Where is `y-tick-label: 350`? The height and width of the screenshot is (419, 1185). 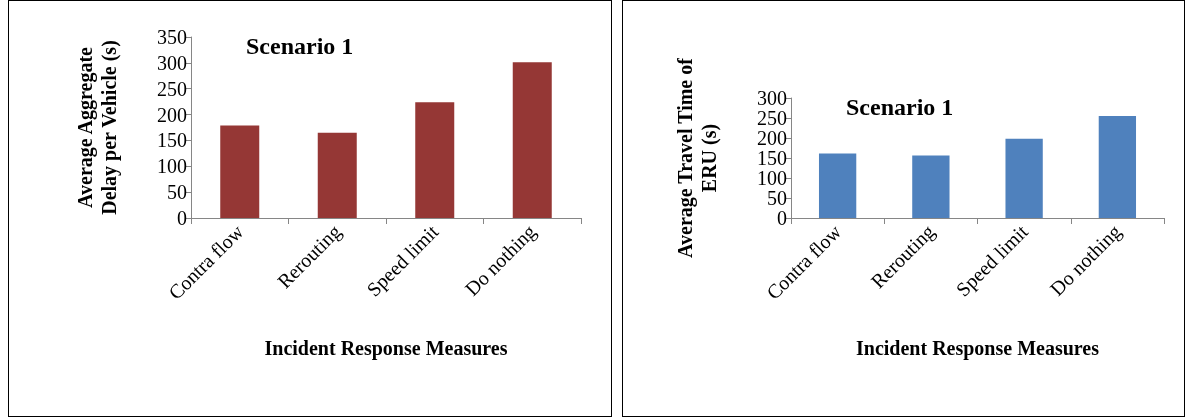 y-tick-label: 350 is located at coordinates (172, 37).